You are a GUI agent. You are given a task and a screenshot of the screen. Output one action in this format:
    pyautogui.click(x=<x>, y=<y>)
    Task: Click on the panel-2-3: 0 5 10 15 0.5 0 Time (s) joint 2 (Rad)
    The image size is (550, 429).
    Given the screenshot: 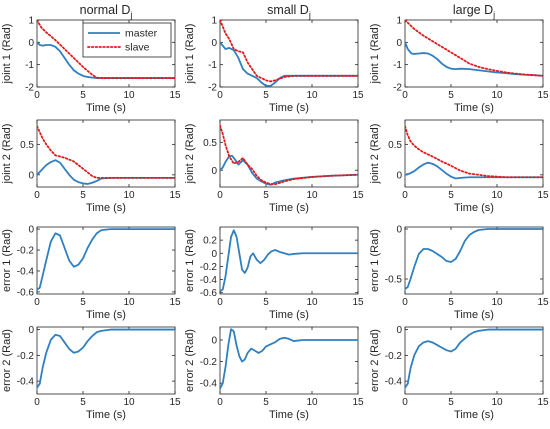 What is the action you would take?
    pyautogui.click(x=459, y=166)
    